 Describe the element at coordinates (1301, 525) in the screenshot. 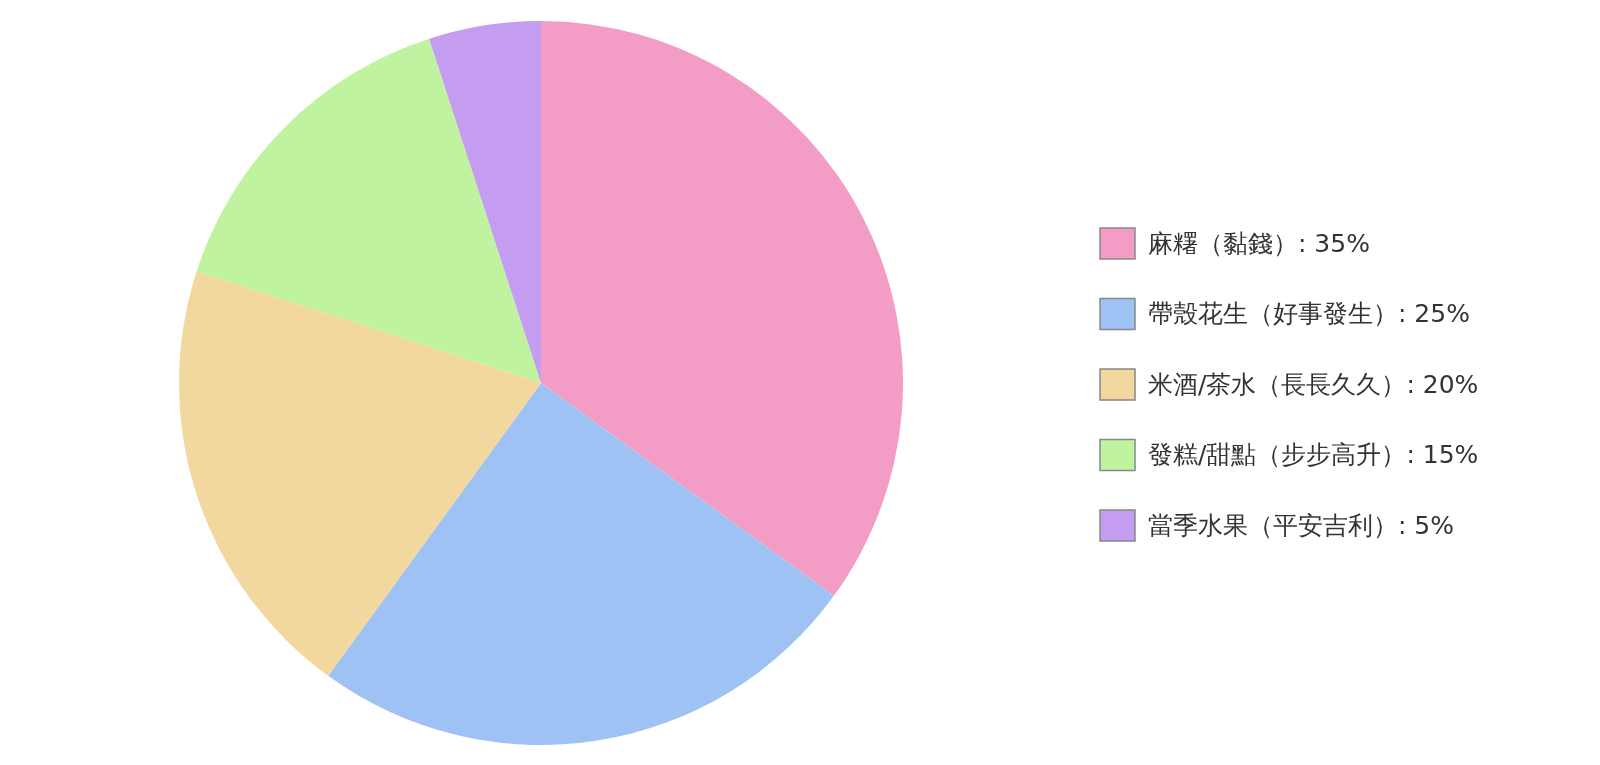

I see `legend-label: 當季水果（平安吉利）: 5%` at that location.